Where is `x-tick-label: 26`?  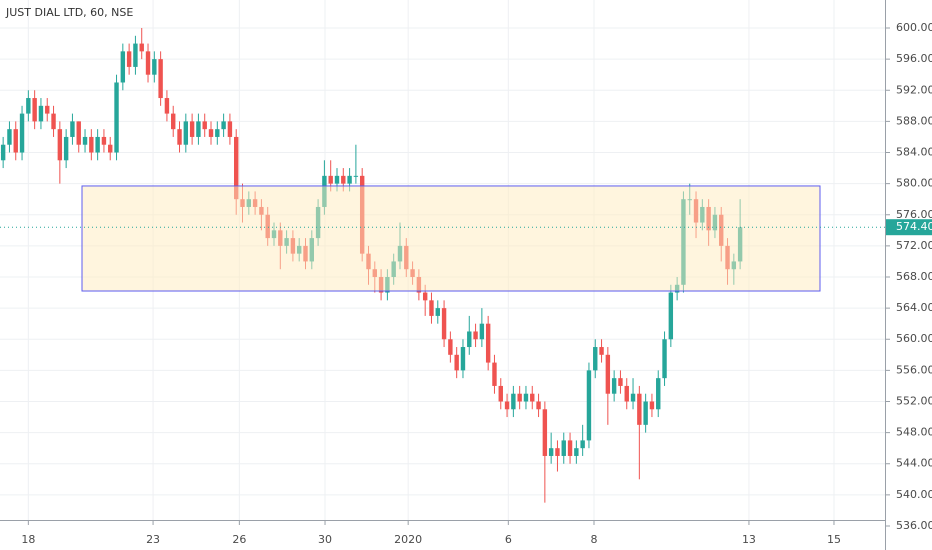 x-tick-label: 26 is located at coordinates (239, 539).